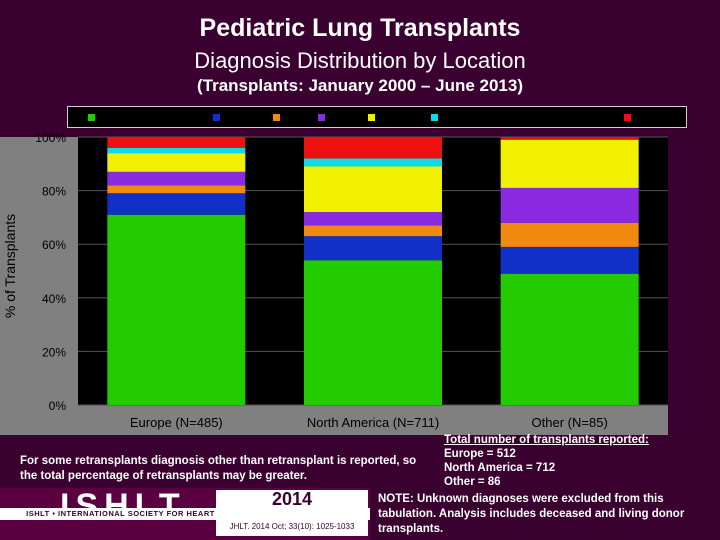  Describe the element at coordinates (360, 28) in the screenshot. I see `chart-title: Pediatric Lung Transplants` at that location.